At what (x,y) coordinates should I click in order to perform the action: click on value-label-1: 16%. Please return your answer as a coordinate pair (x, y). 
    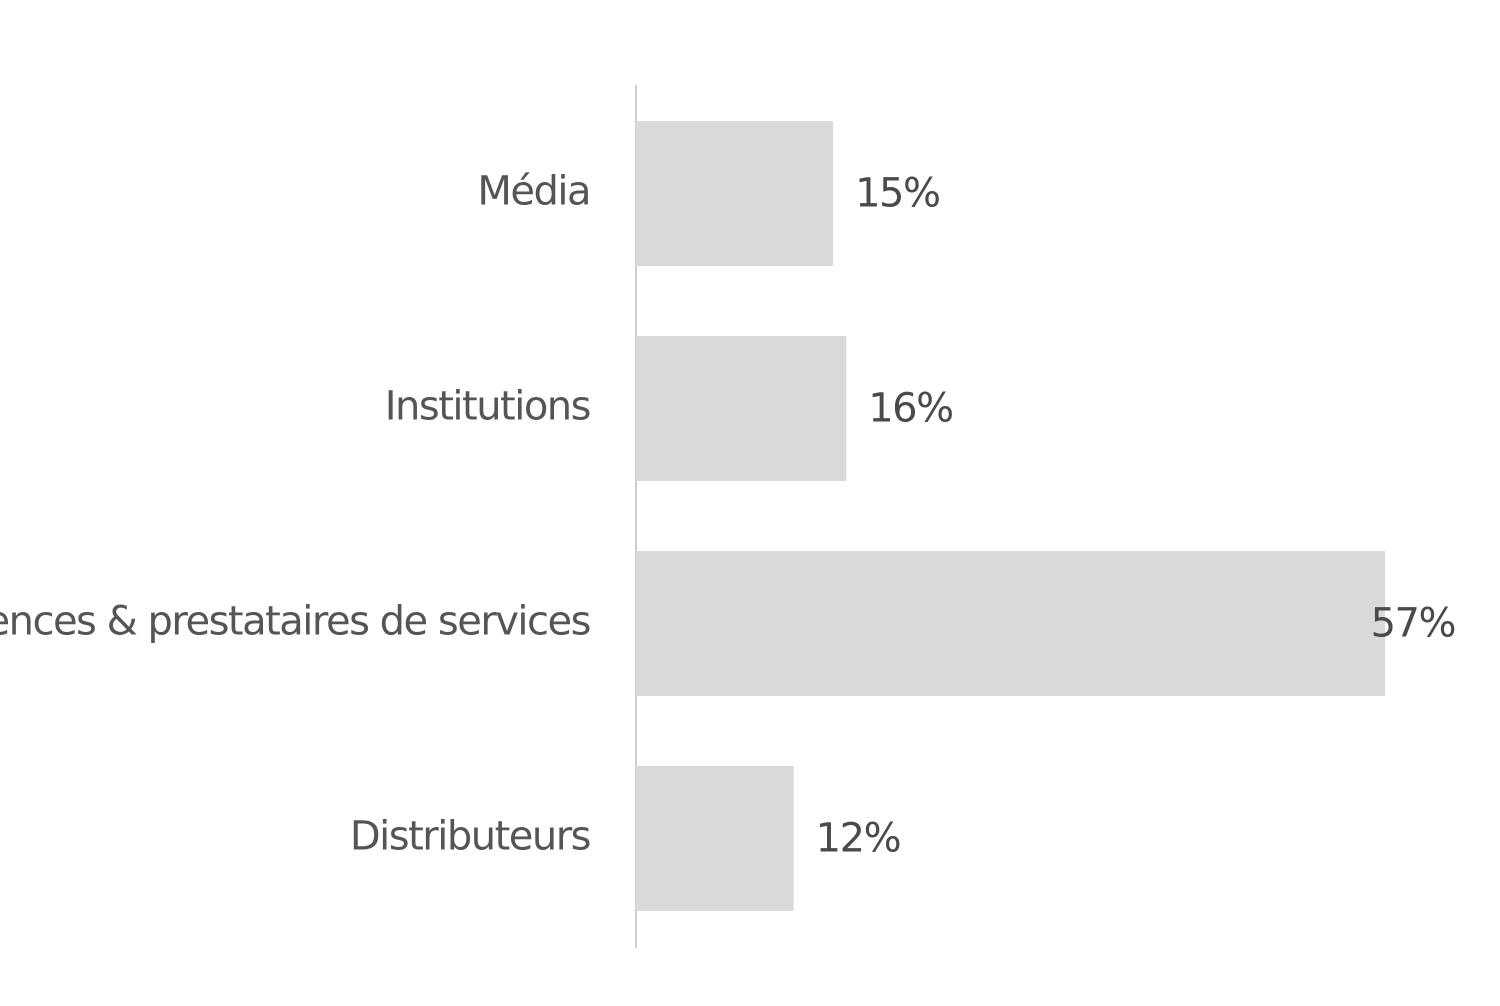
    Looking at the image, I should click on (910, 409).